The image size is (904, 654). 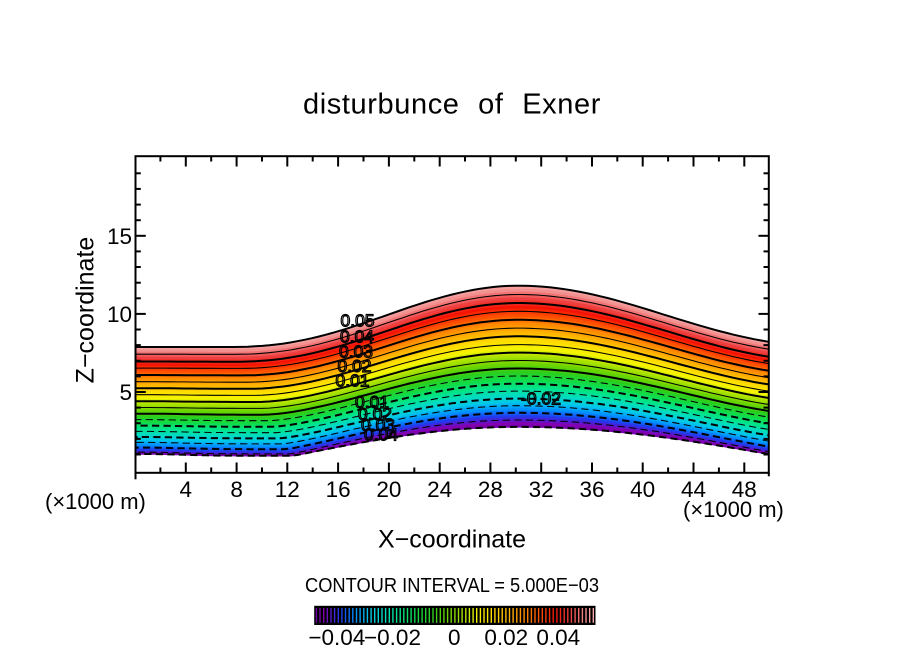 What do you see at coordinates (357, 321) in the screenshot?
I see `svg-text: 0.05` at bounding box center [357, 321].